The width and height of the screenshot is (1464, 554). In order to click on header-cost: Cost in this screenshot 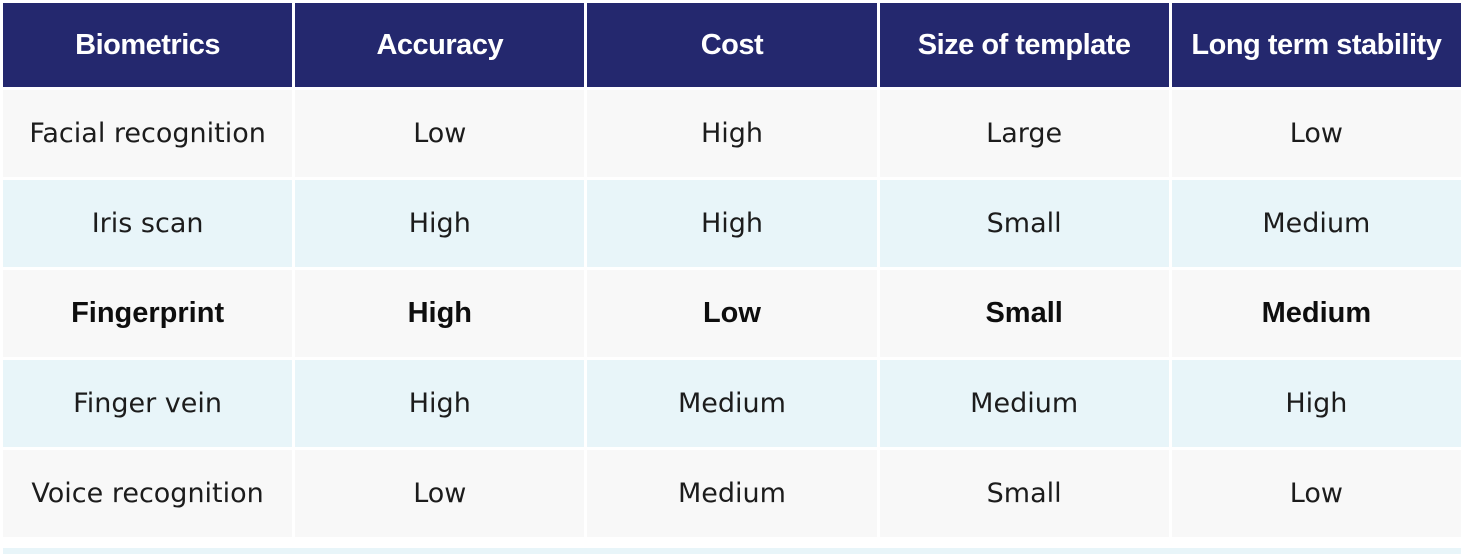, I will do `click(732, 45)`.